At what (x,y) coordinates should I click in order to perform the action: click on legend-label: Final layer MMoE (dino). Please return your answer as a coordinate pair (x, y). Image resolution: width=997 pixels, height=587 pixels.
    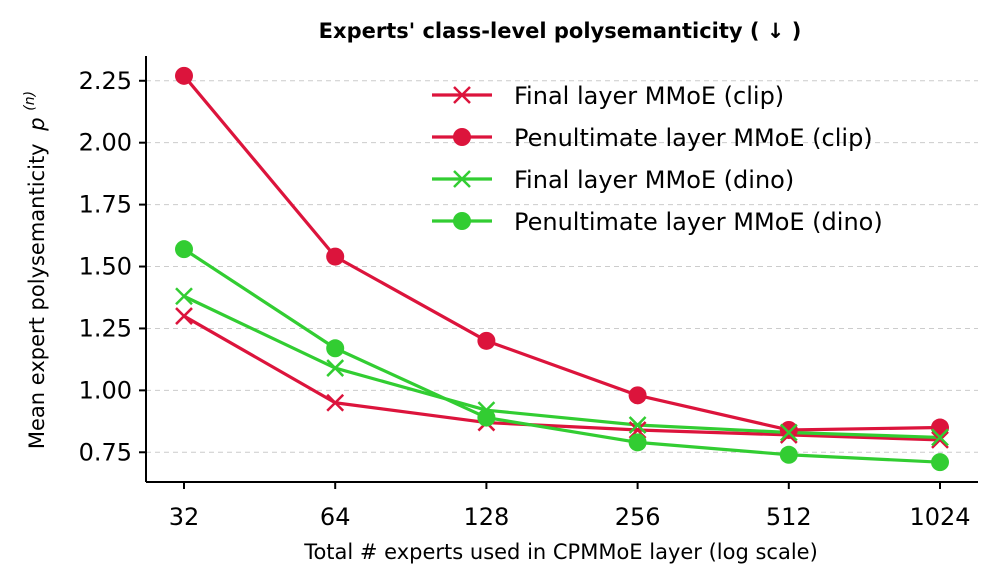
    Looking at the image, I should click on (654, 180).